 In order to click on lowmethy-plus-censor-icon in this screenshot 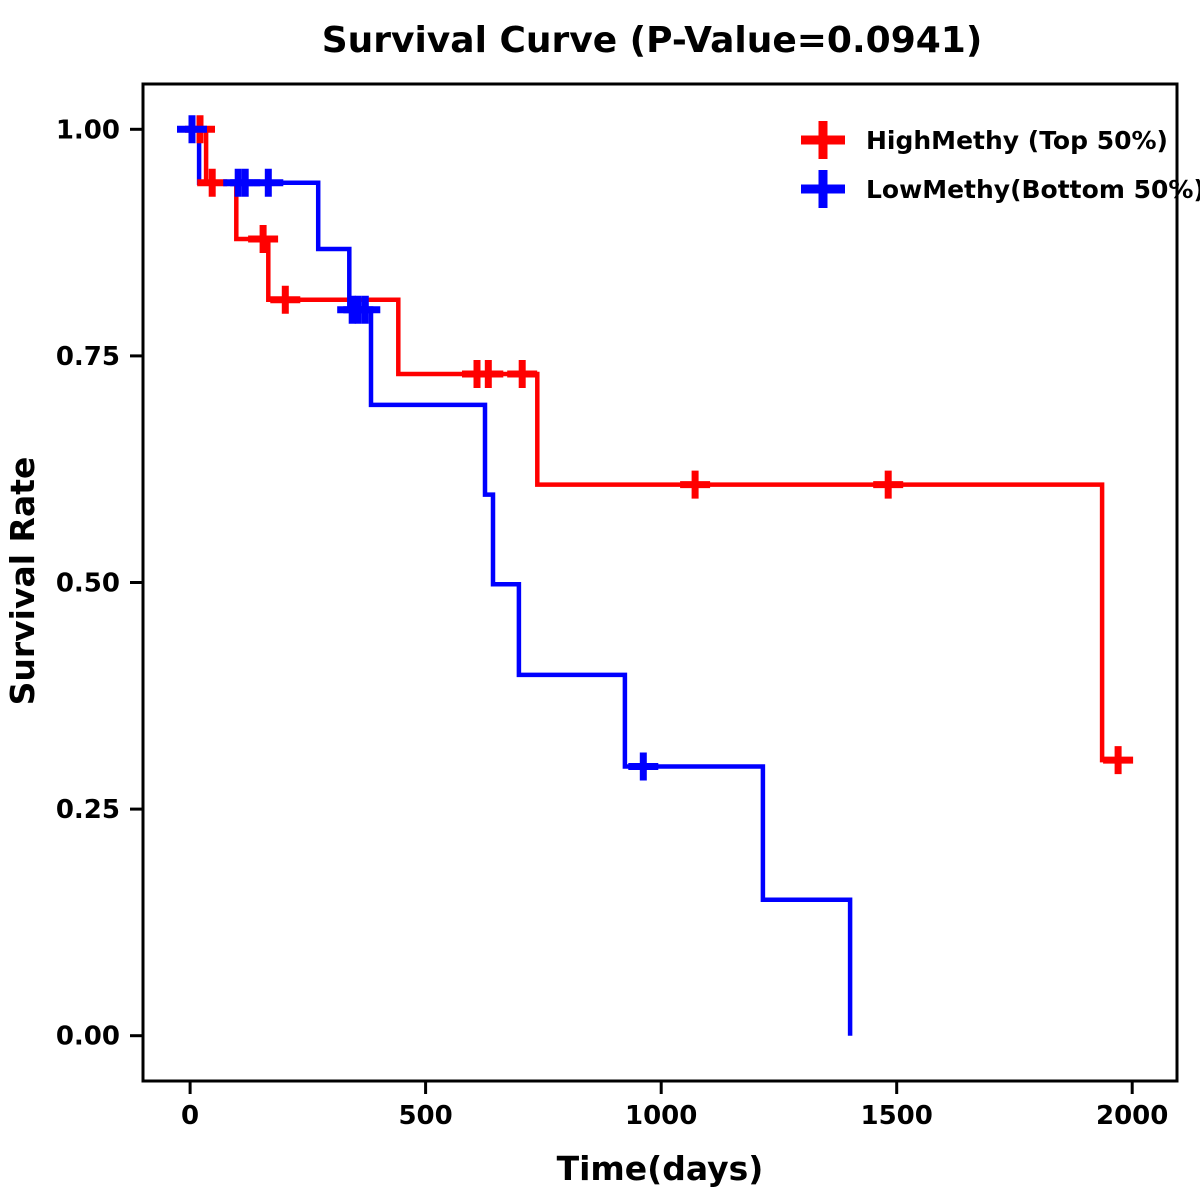, I will do `click(823, 189)`.